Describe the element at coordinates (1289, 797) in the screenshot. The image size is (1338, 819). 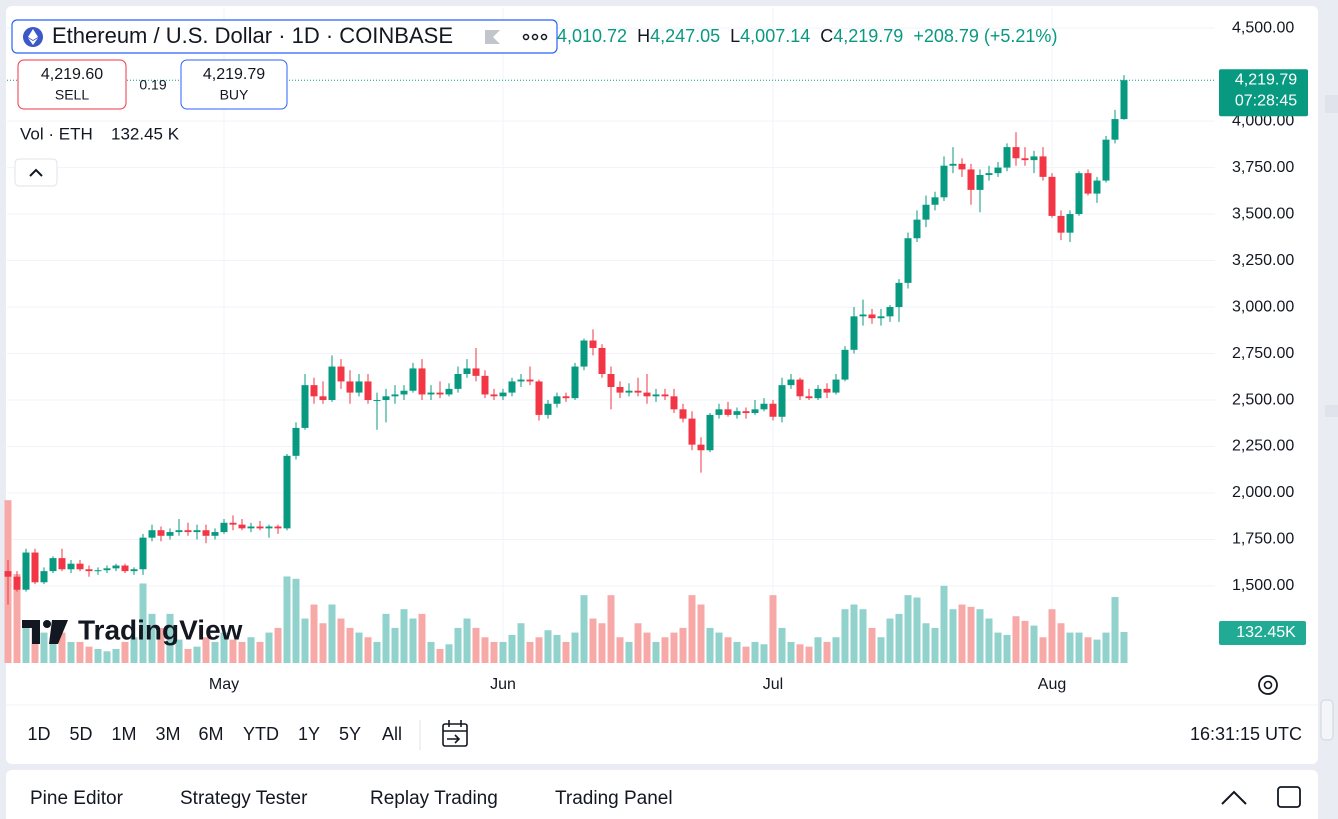
I see `maximize-icon` at that location.